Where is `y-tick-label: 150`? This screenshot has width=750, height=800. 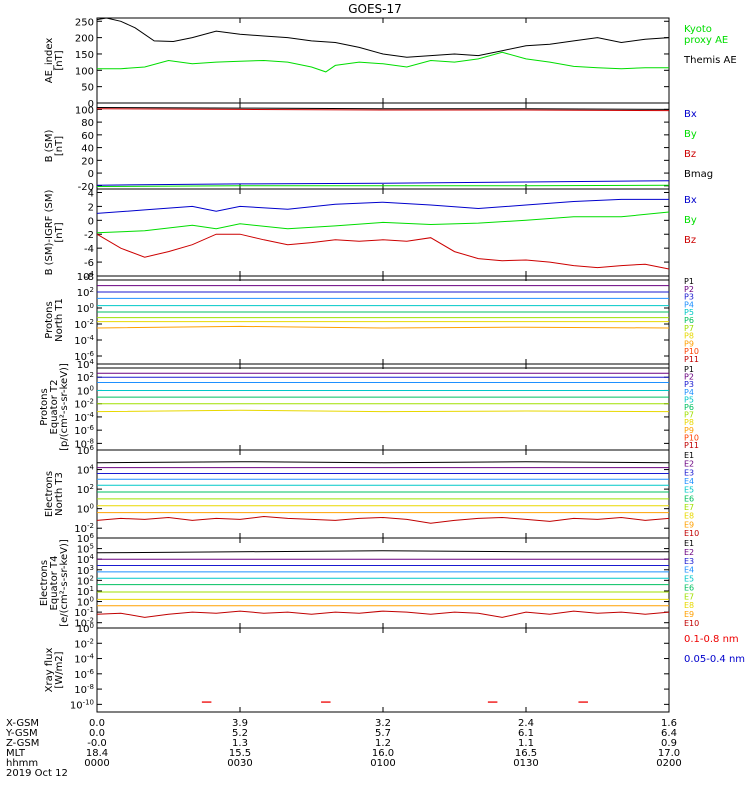 y-tick-label: 150 is located at coordinates (84, 55).